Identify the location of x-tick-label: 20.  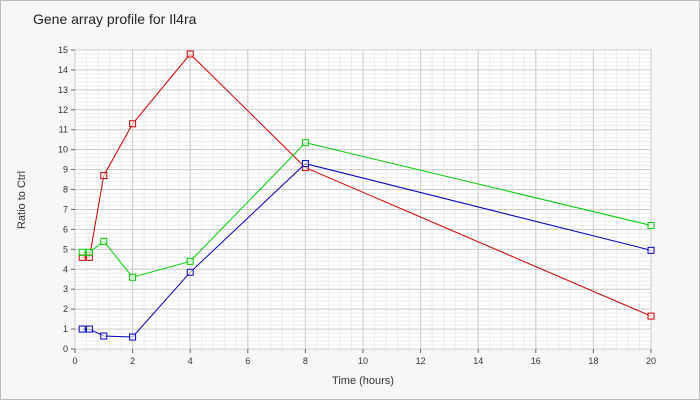
(651, 361).